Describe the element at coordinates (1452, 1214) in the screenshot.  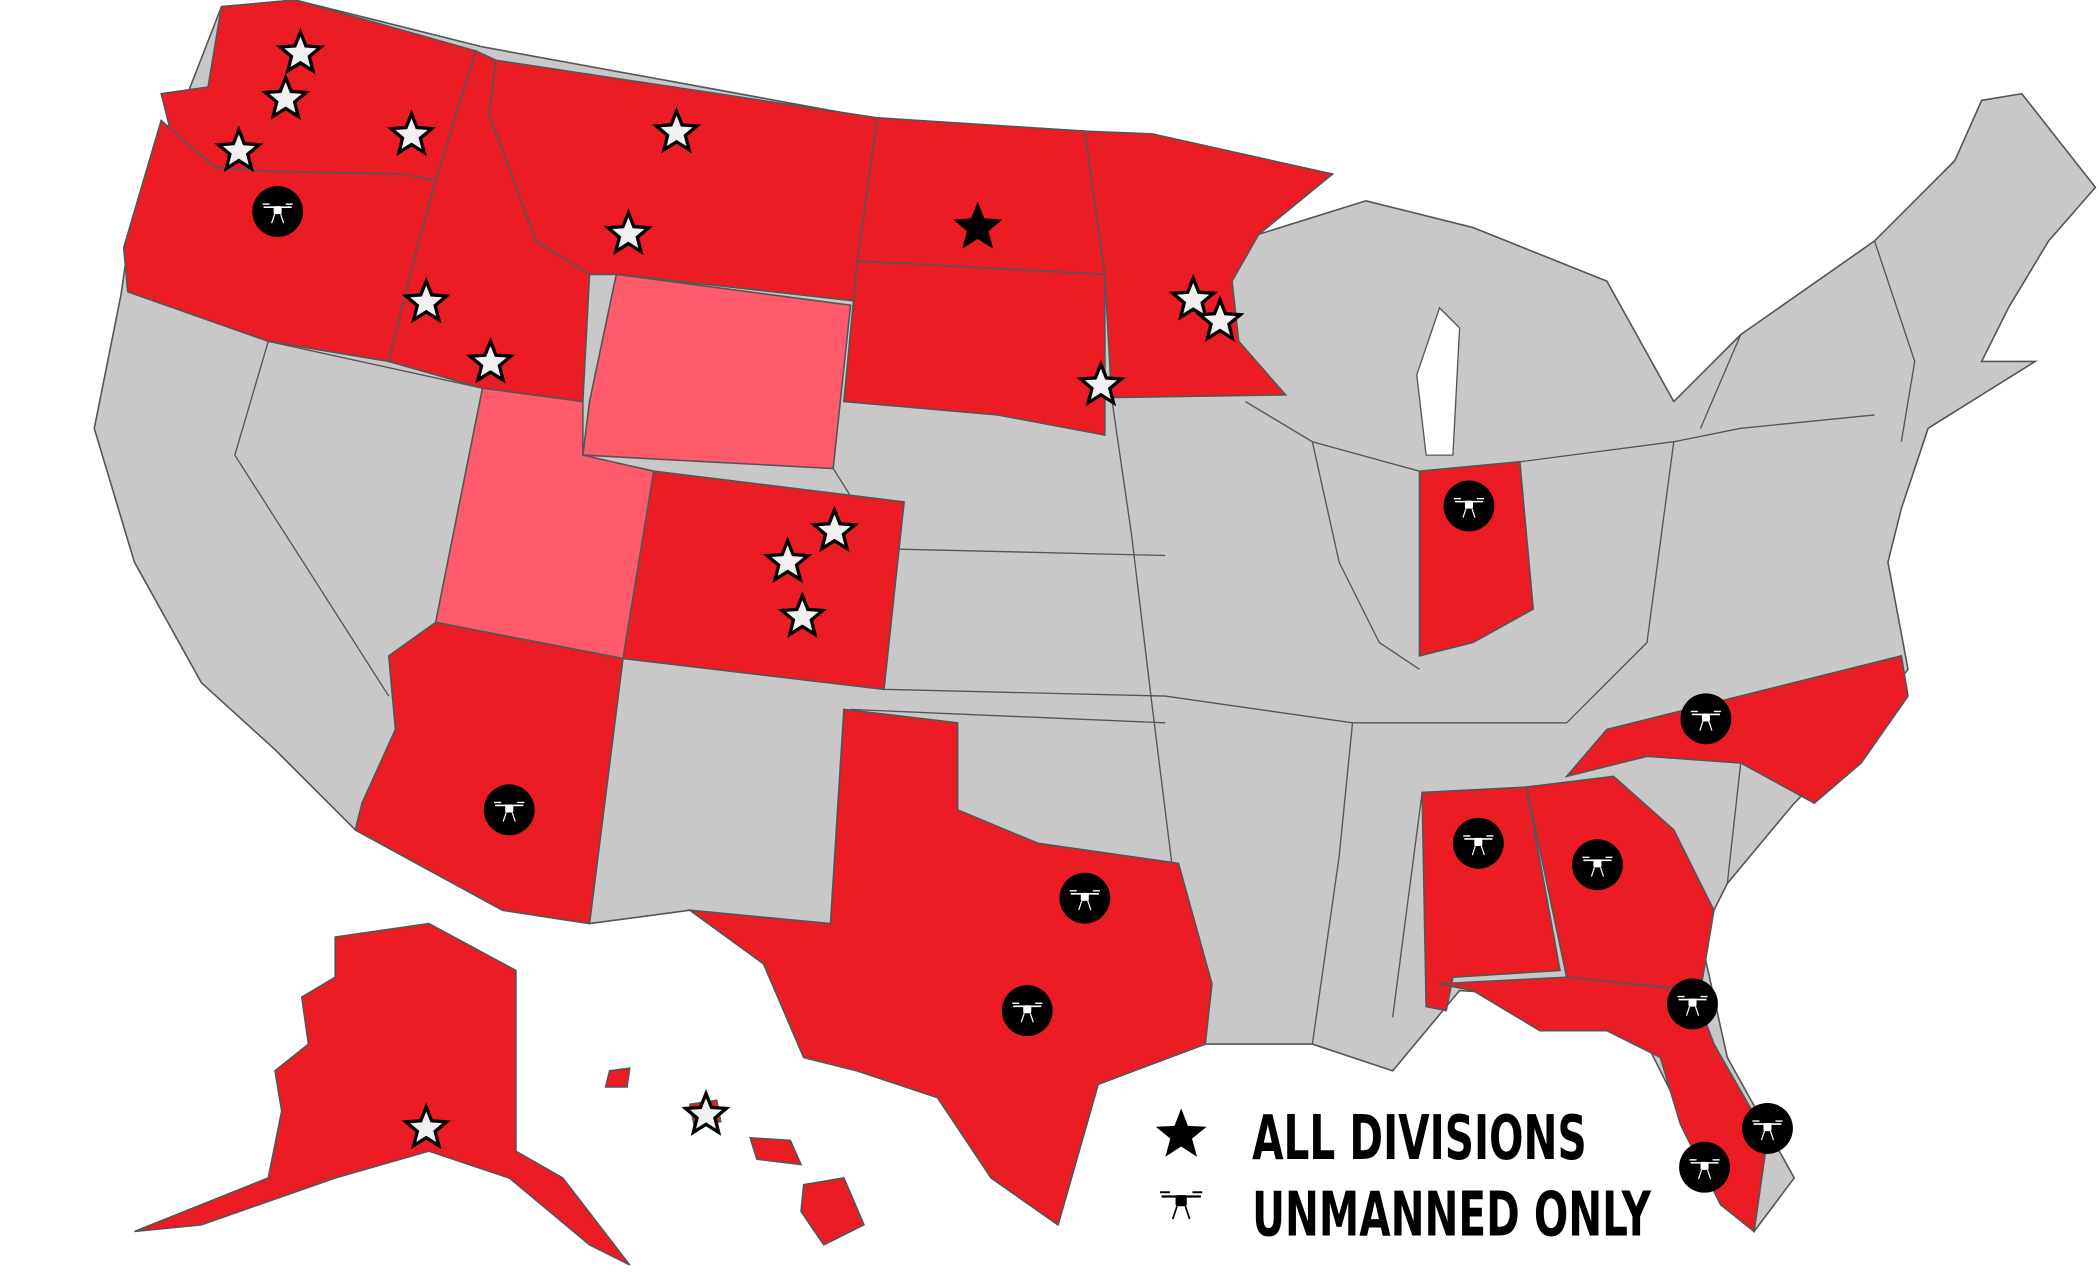
I see `legend-unmanned-only-label: UNMANNED ONLY` at that location.